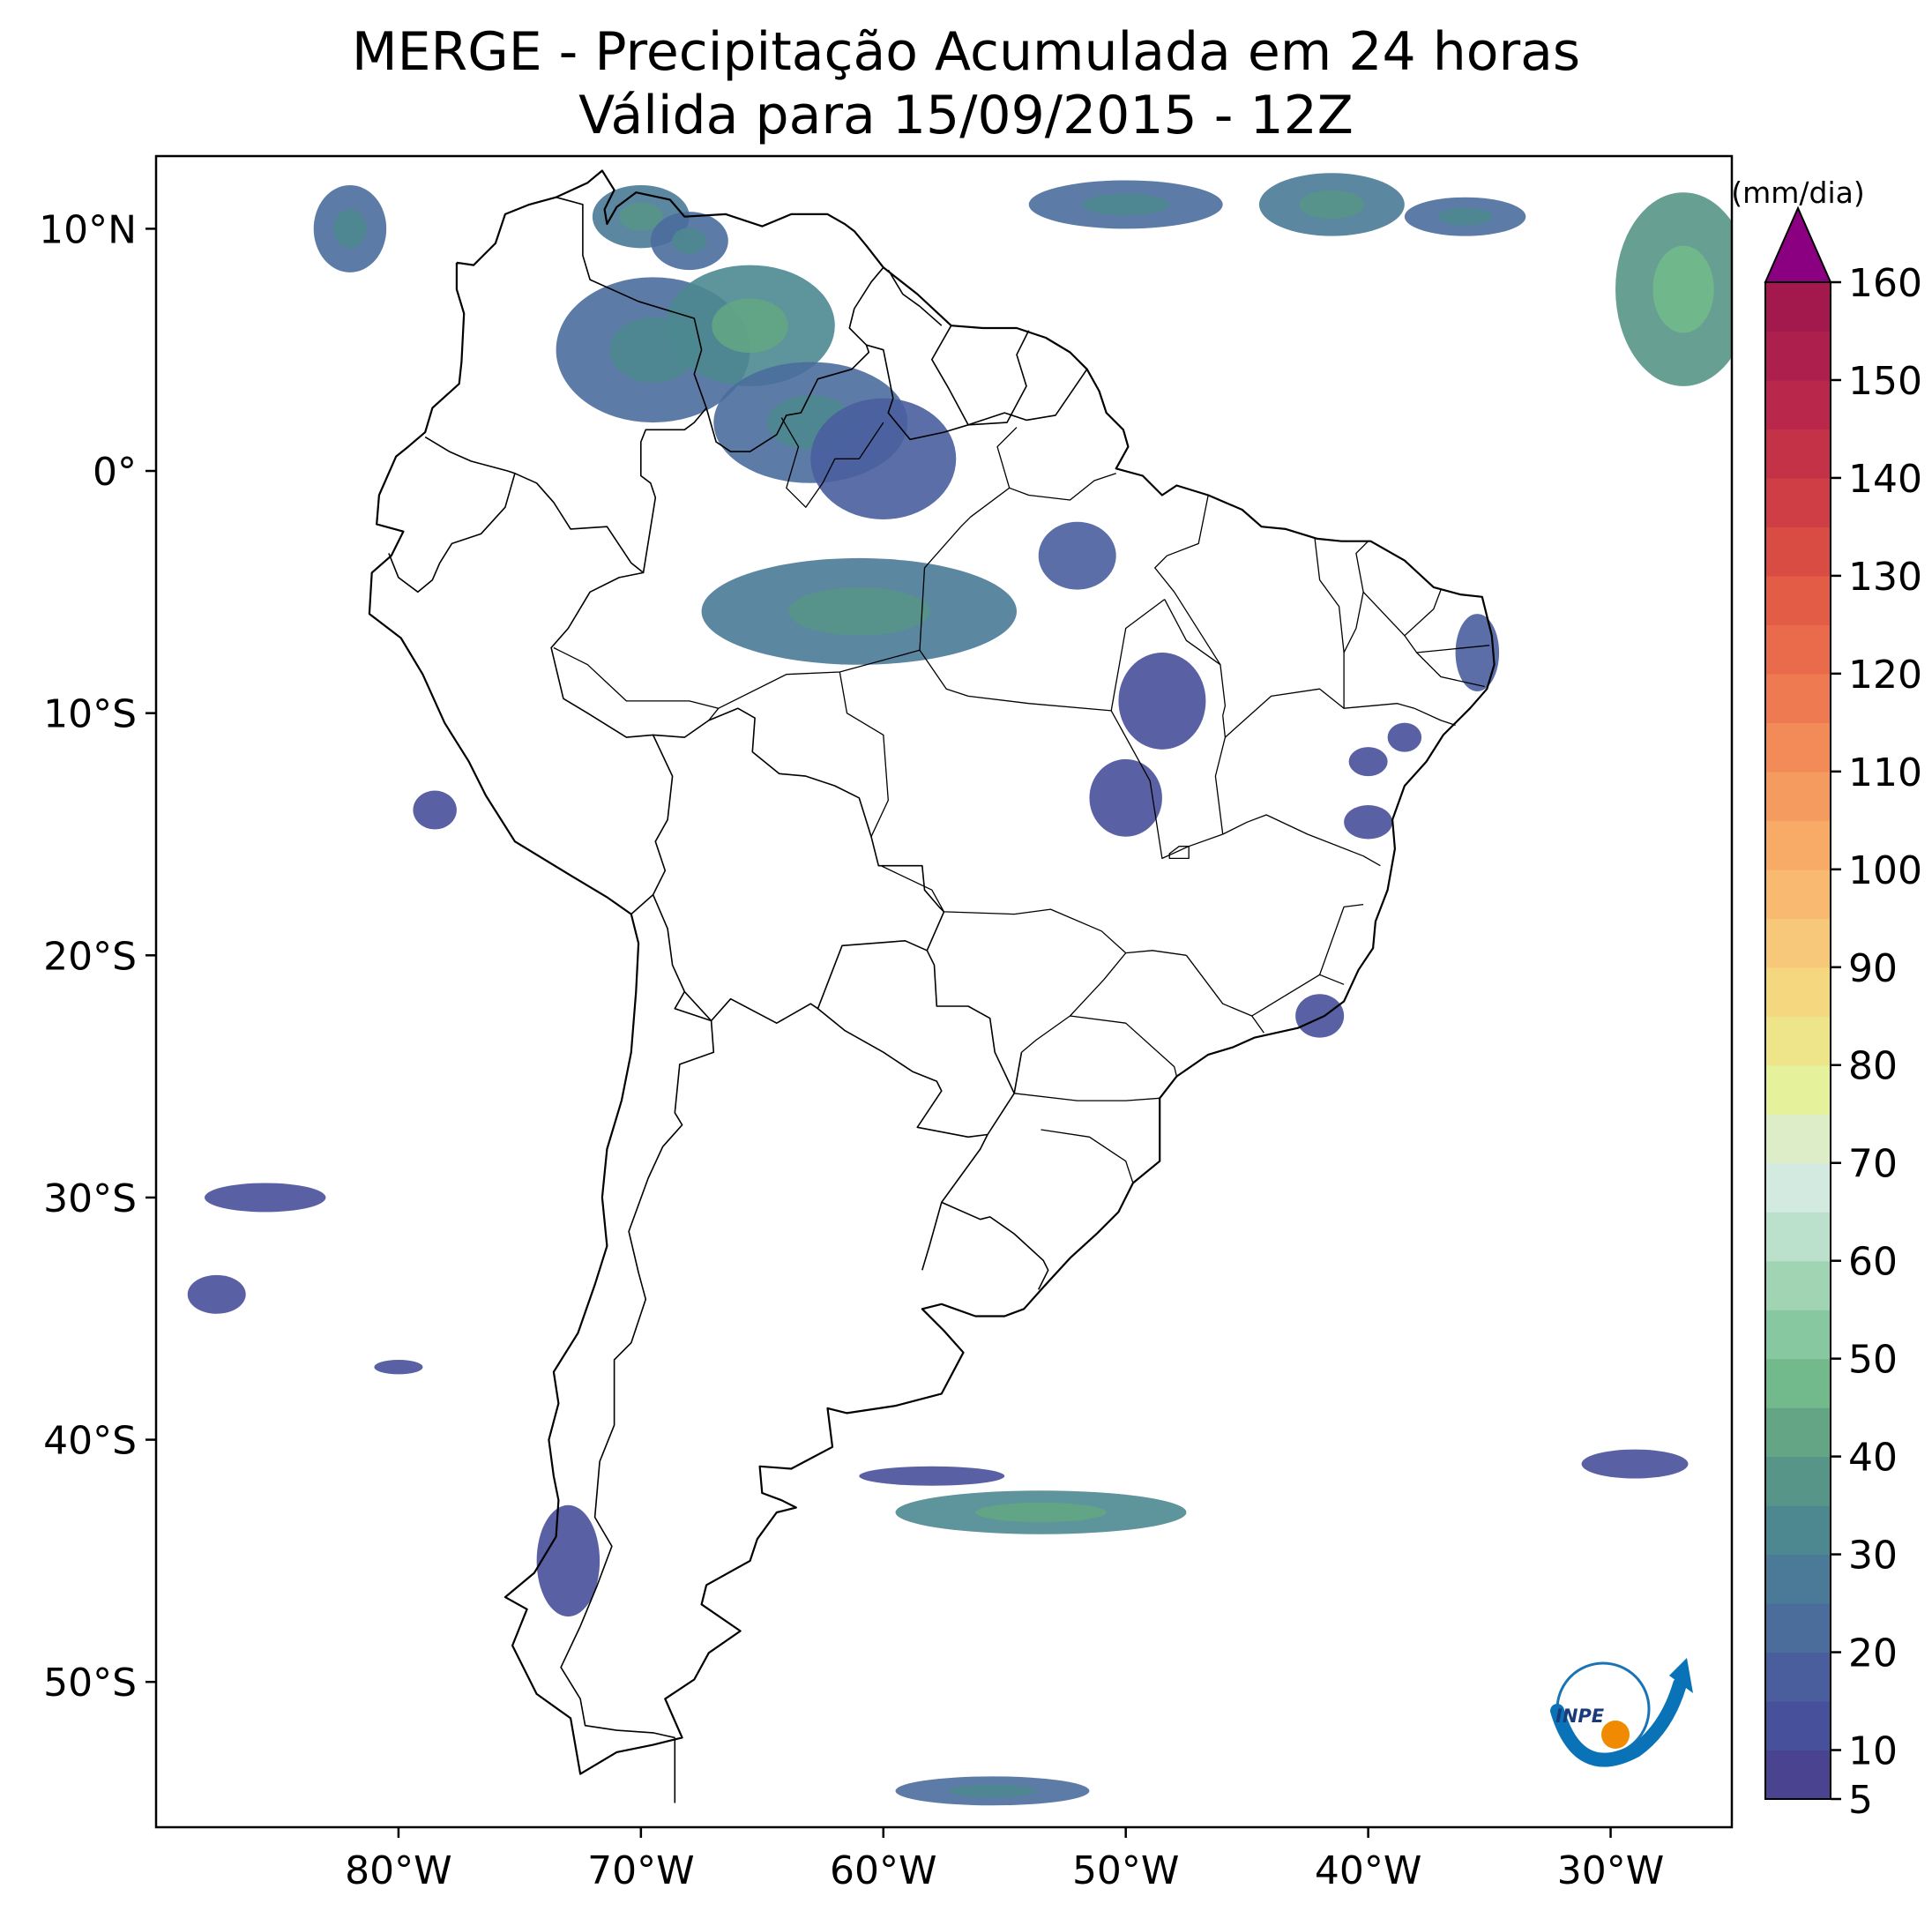 This screenshot has width=1932, height=1911. What do you see at coordinates (1885, 479) in the screenshot?
I see `colorbar-tick-label: 140` at bounding box center [1885, 479].